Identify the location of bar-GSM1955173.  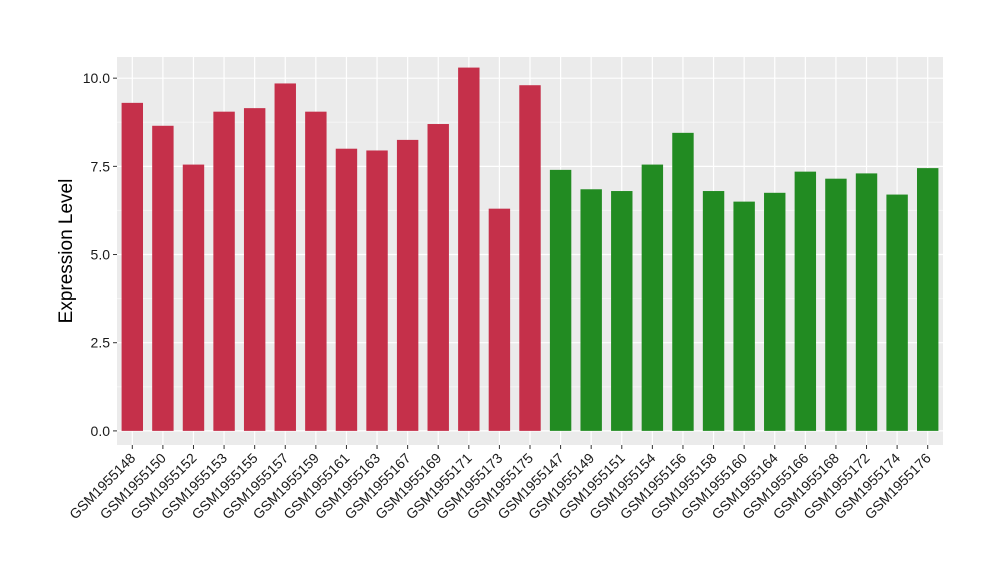
(499, 319).